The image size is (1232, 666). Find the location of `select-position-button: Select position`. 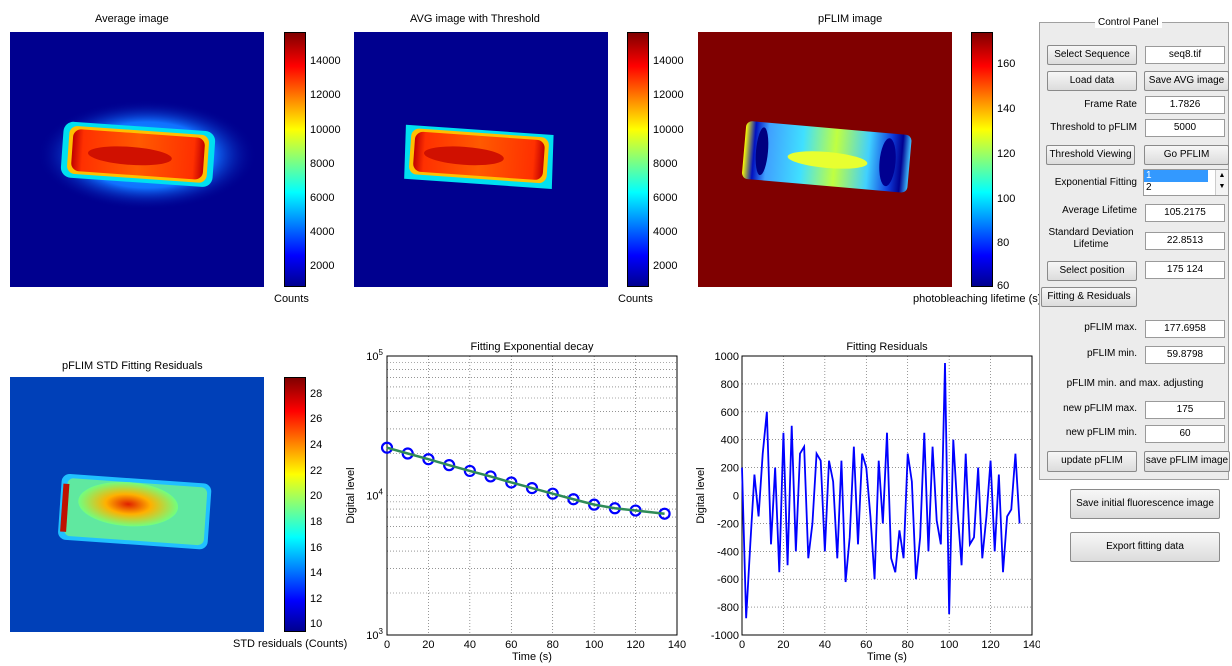

select-position-button: Select position is located at coordinates (1092, 271).